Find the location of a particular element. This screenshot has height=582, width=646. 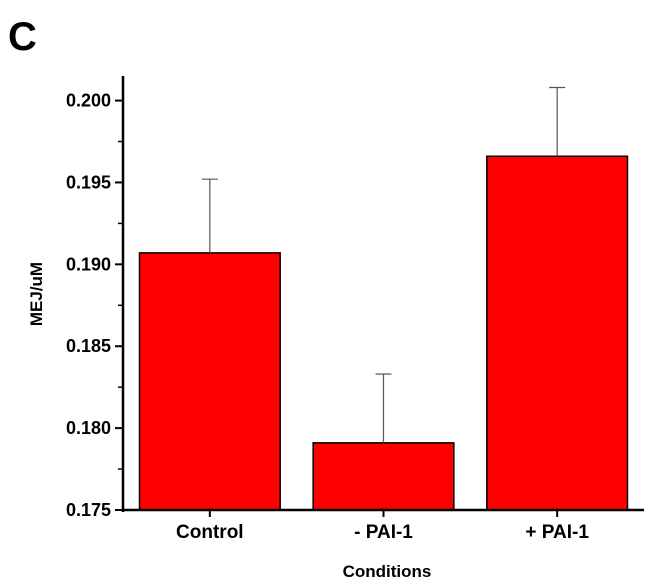

x-tick-label-2: + PAI-1 is located at coordinates (557, 532).